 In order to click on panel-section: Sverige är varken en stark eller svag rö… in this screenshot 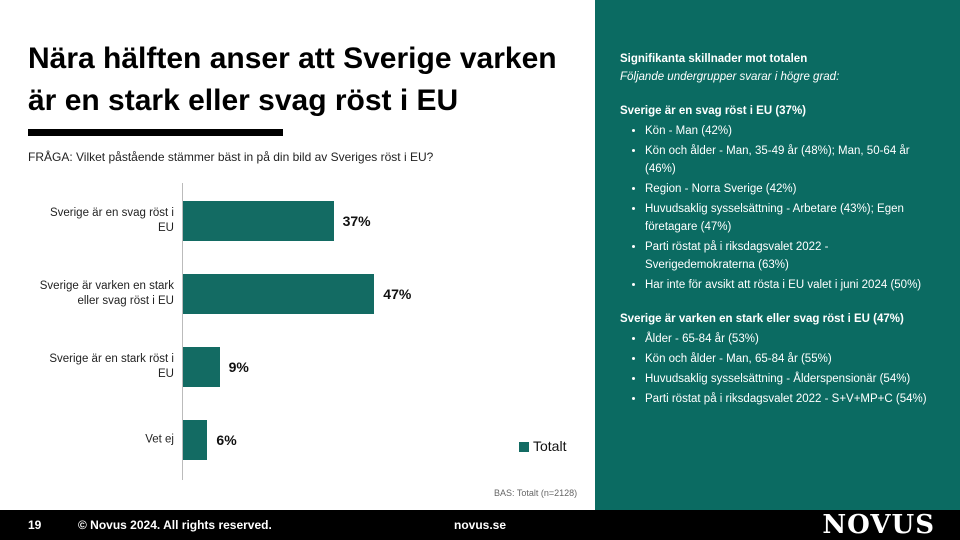, I will do `click(780, 359)`.